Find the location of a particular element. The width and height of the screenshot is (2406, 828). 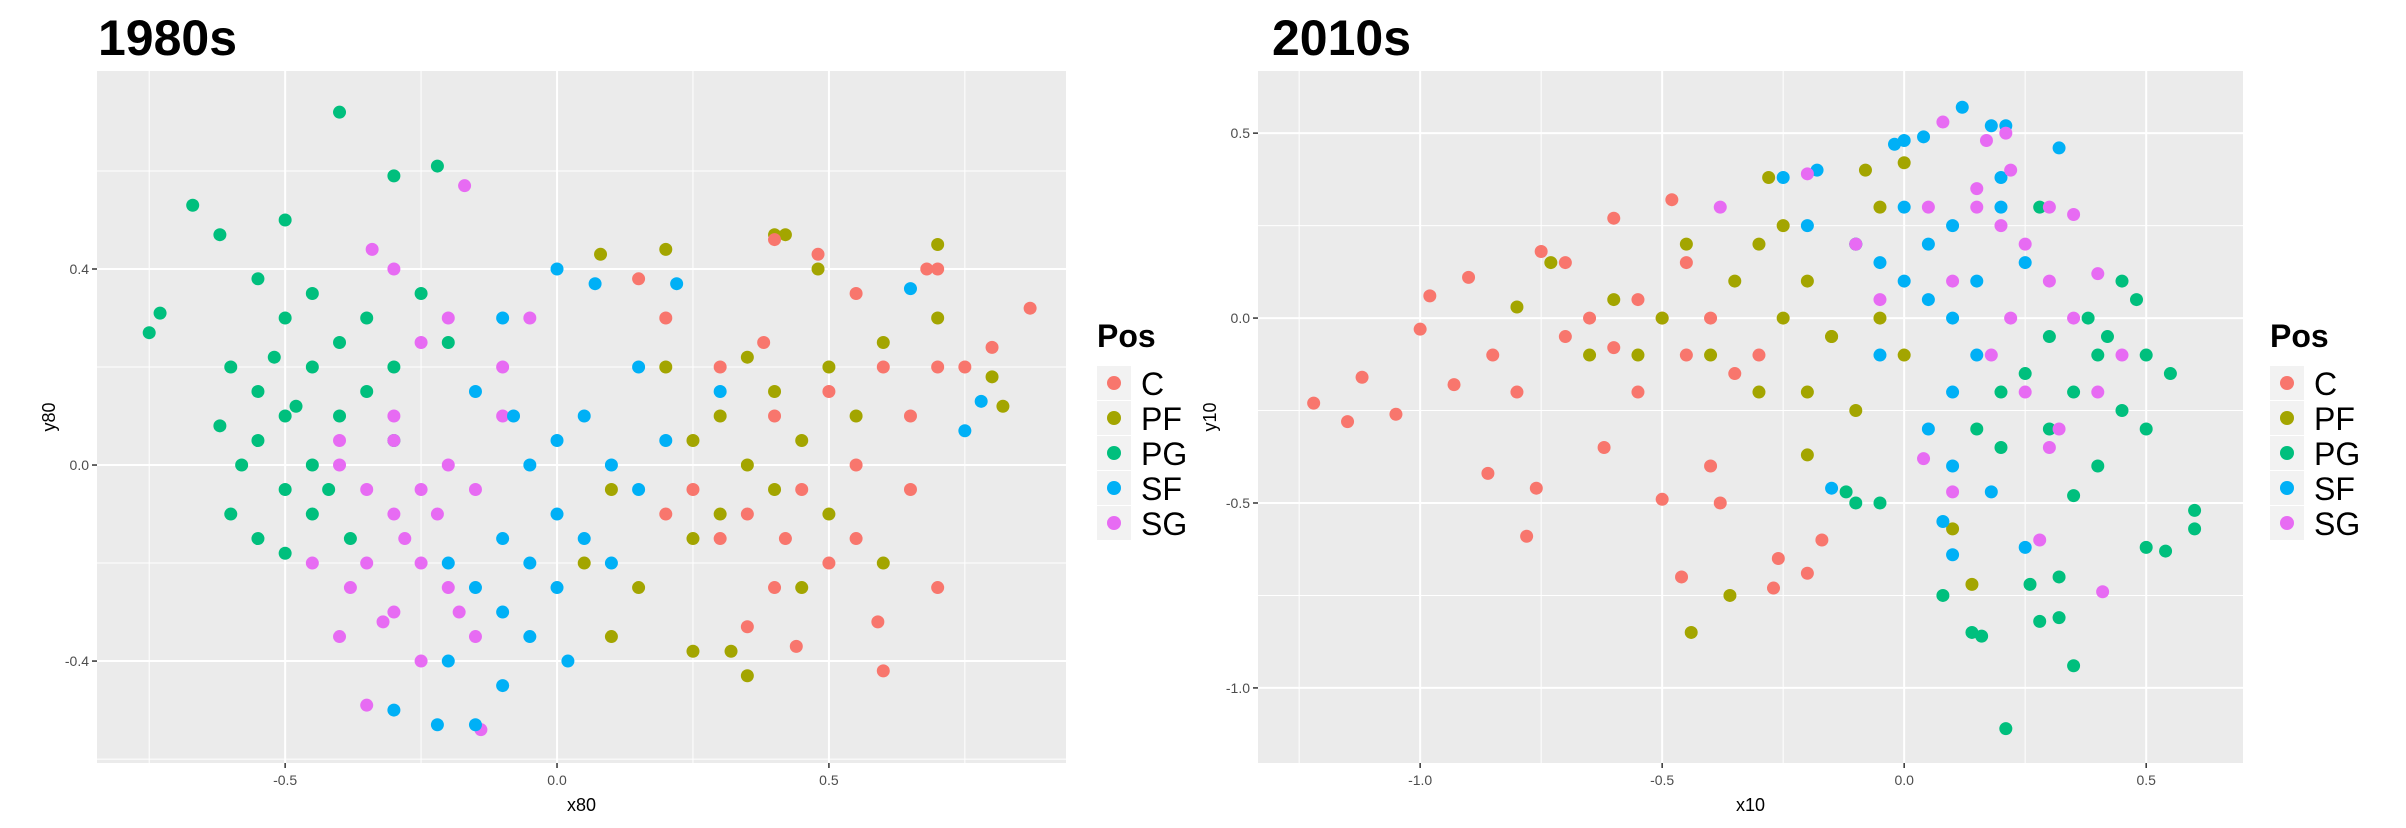

legend-key-C is located at coordinates (2287, 383).